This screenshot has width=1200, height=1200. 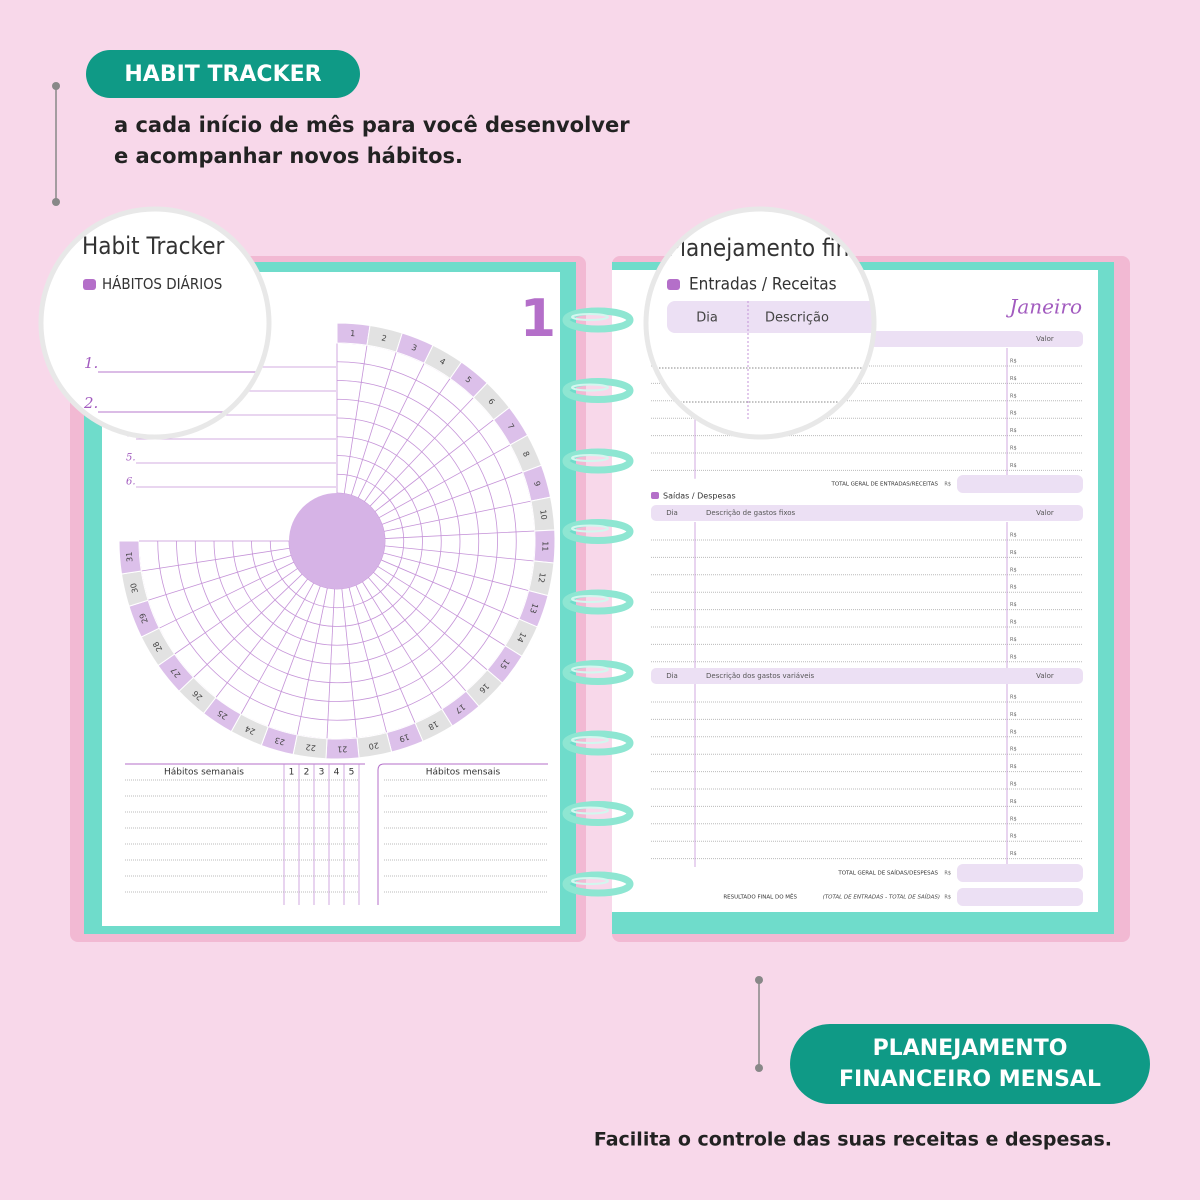 I want to click on day-label: 29, so click(x=144, y=618).